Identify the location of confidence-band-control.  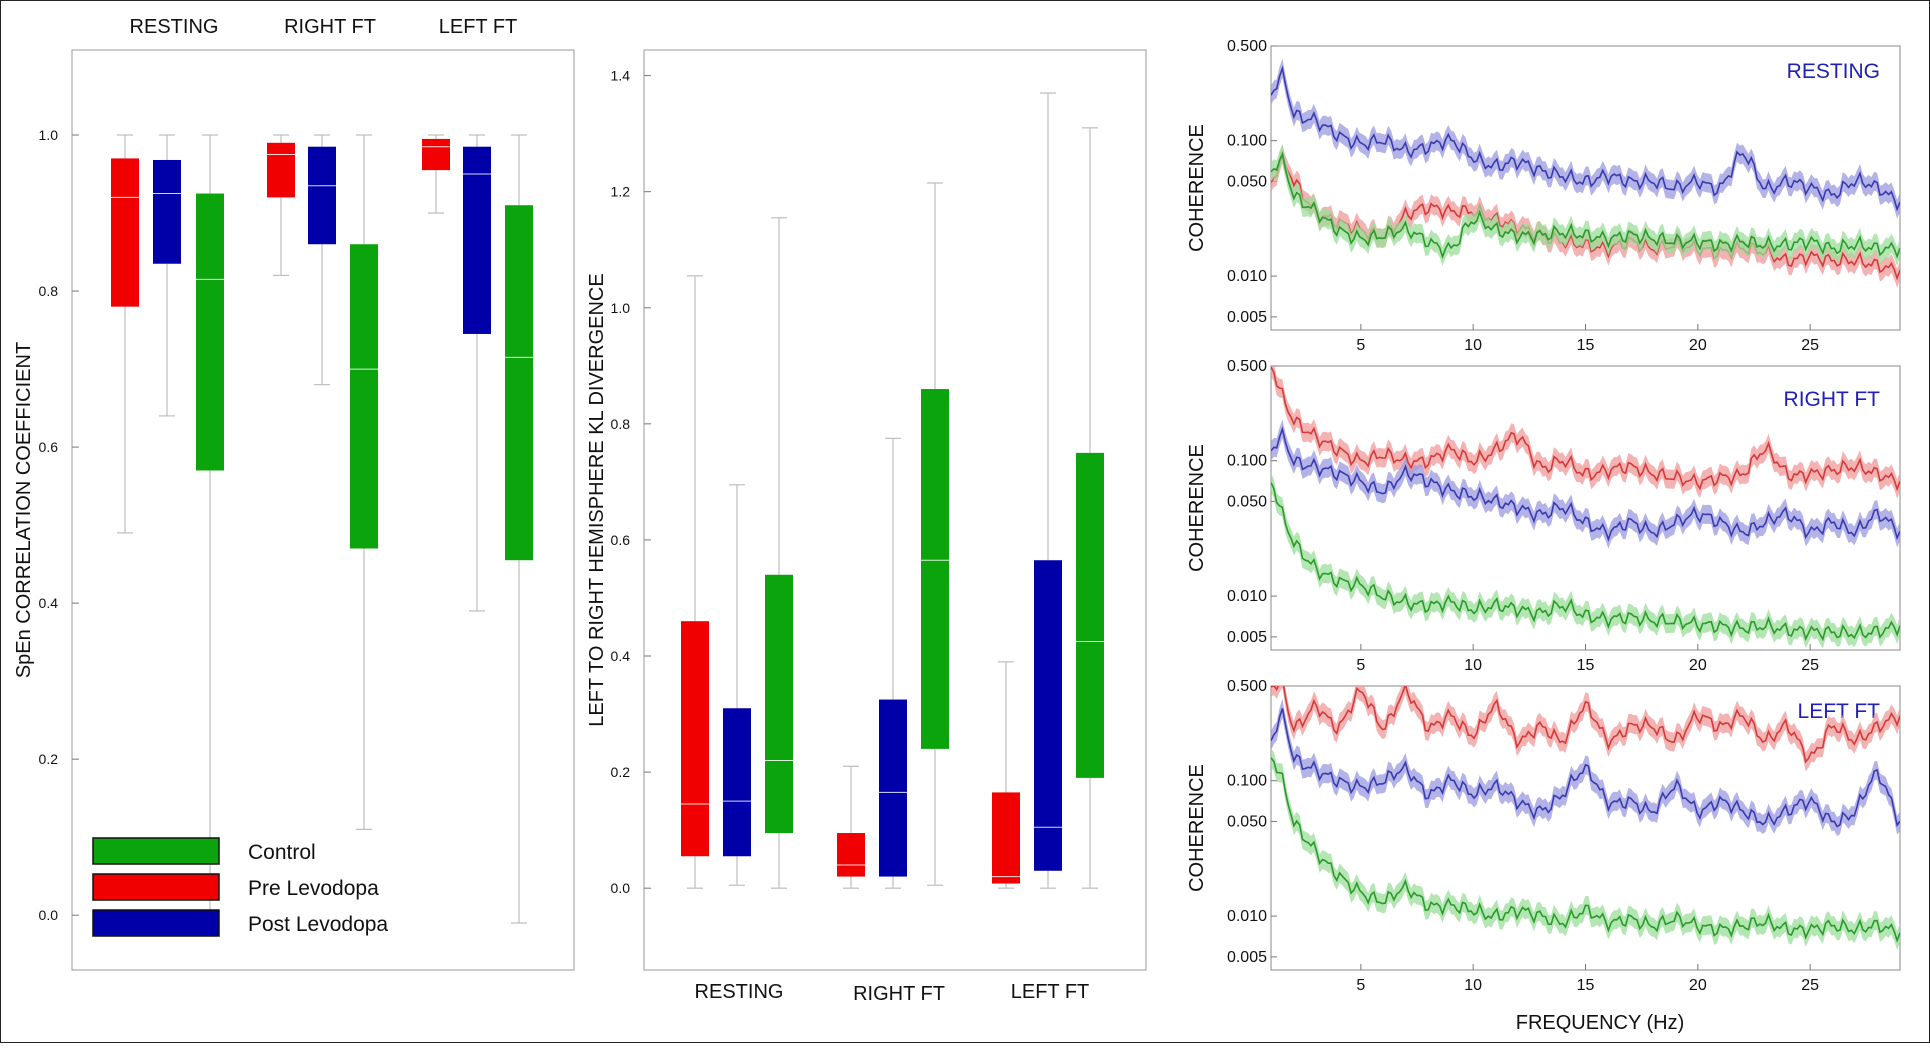
(1585, 561).